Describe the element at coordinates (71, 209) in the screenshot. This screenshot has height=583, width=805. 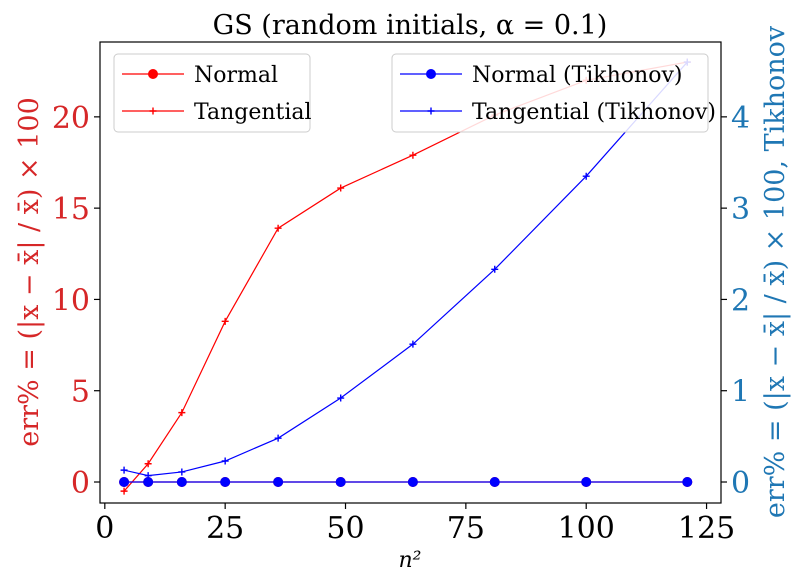
I see `y-left-tick-label: 15` at that location.